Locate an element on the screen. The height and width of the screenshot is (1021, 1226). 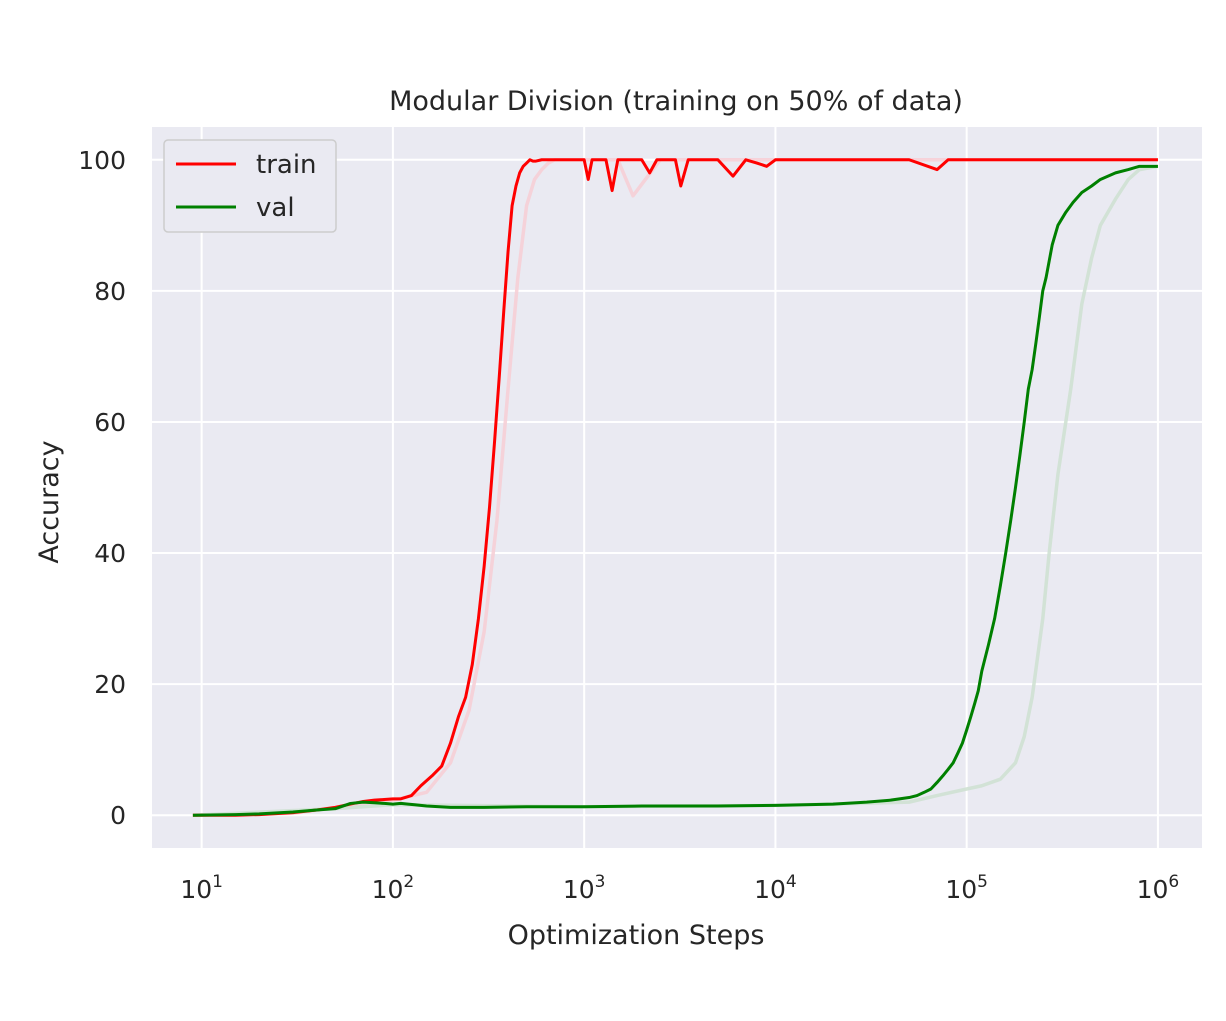
y-tick-label: 20 is located at coordinates (110, 684).